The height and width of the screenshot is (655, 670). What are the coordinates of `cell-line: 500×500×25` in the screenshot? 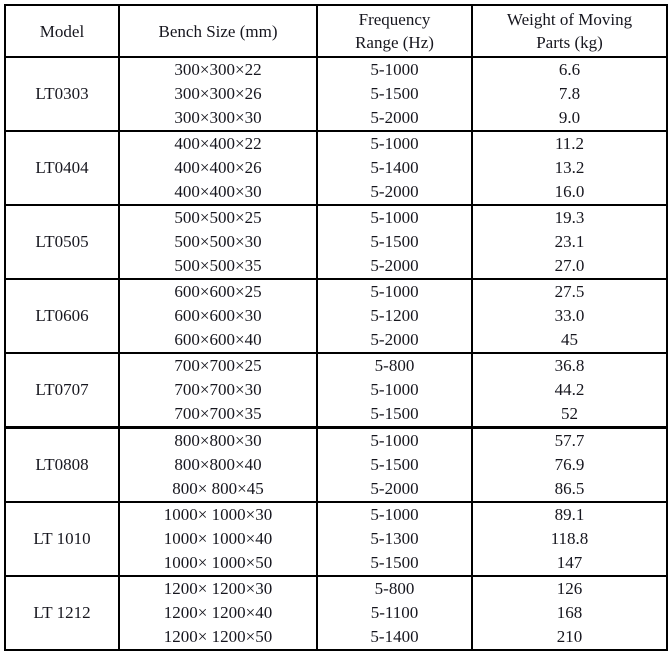 It's located at (218, 217).